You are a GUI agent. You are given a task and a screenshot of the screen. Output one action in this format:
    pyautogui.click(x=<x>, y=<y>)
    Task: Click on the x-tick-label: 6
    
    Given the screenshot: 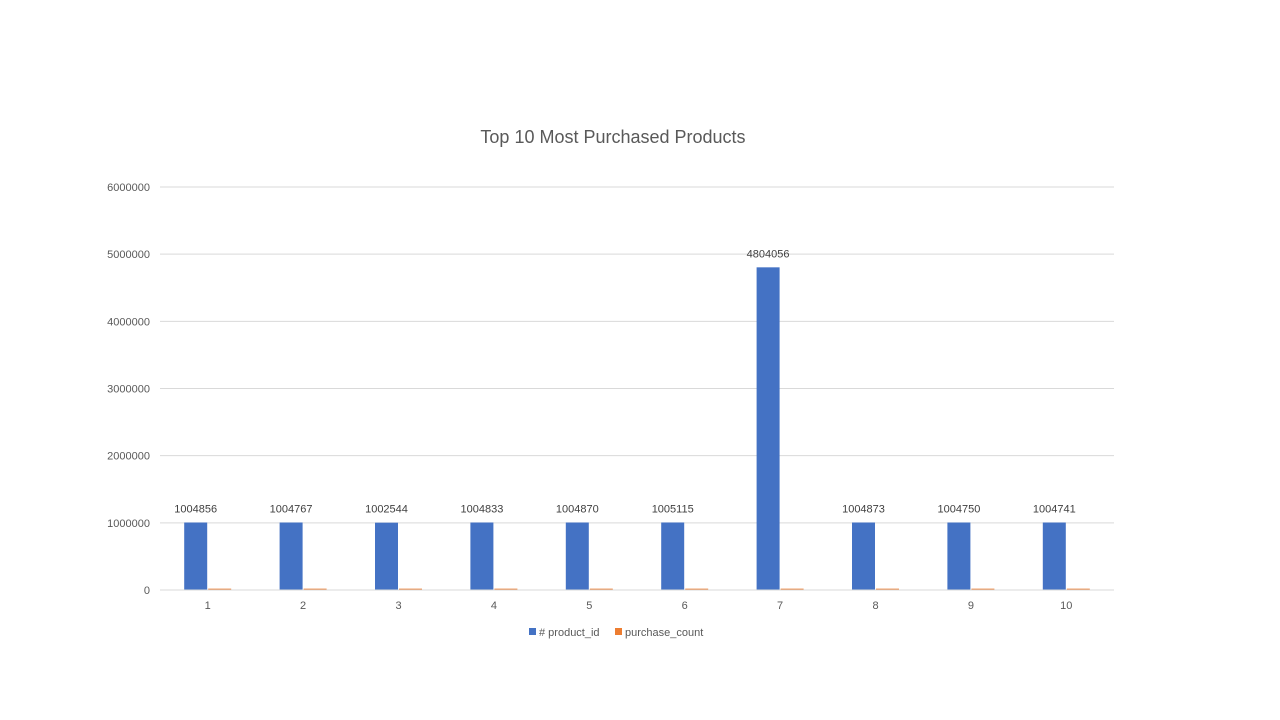 What is the action you would take?
    pyautogui.click(x=685, y=606)
    